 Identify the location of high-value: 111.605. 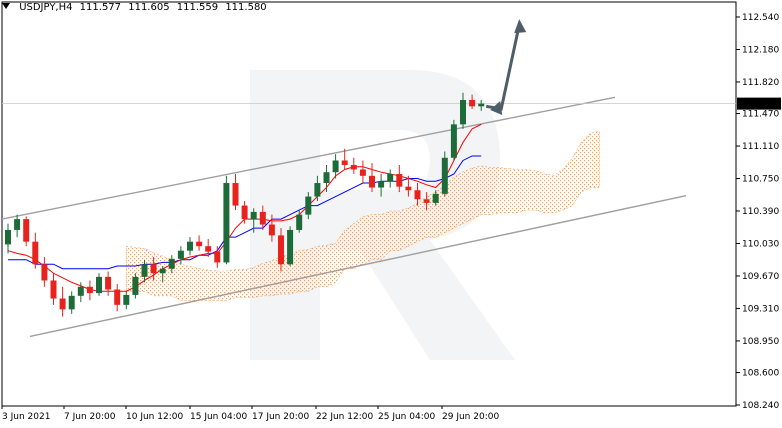
(149, 7).